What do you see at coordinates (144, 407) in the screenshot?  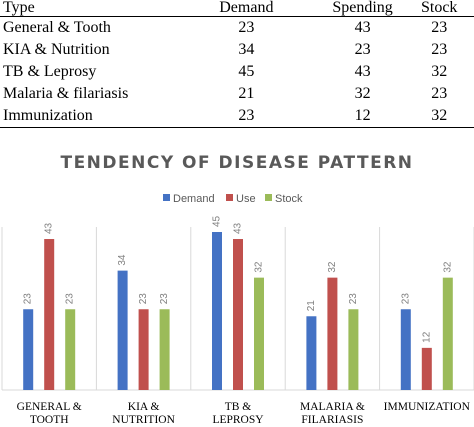 I see `x-tick-label: KIA &` at bounding box center [144, 407].